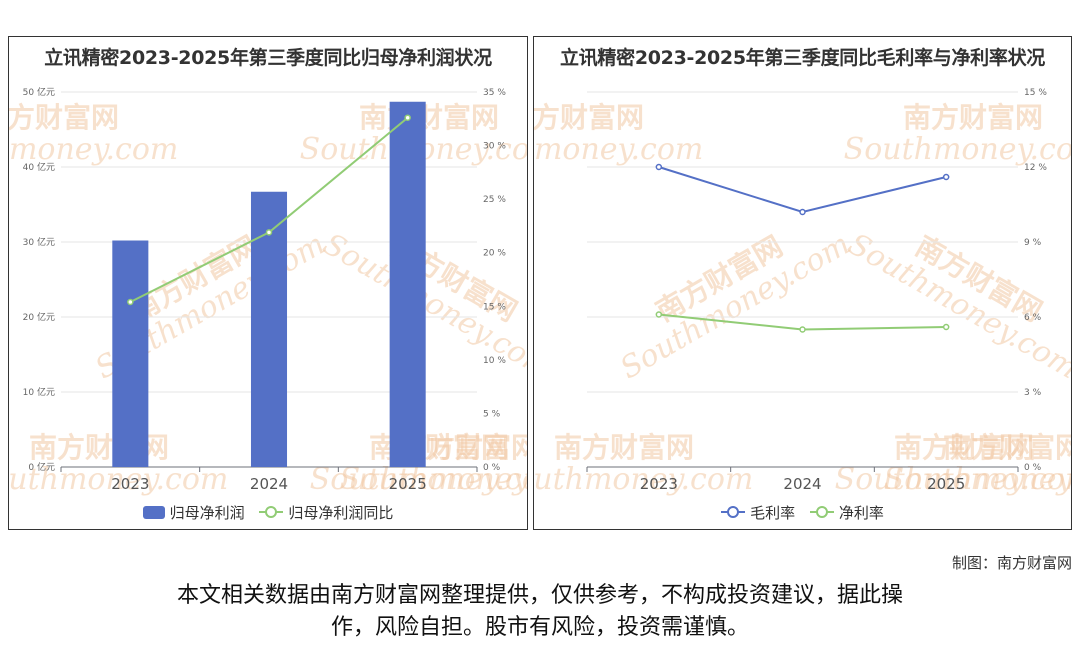 The height and width of the screenshot is (646, 1080). Describe the element at coordinates (773, 512) in the screenshot. I see `legend-label: 毛利率` at that location.